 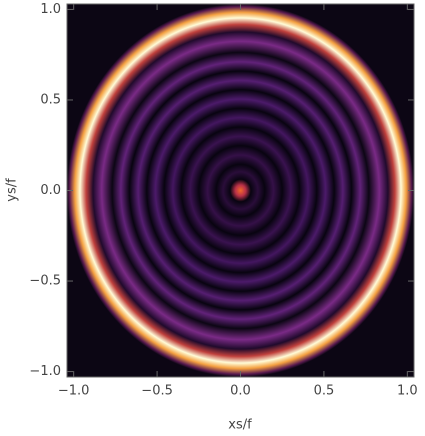 I want to click on y-axis-label: ys/f, so click(x=12, y=190).